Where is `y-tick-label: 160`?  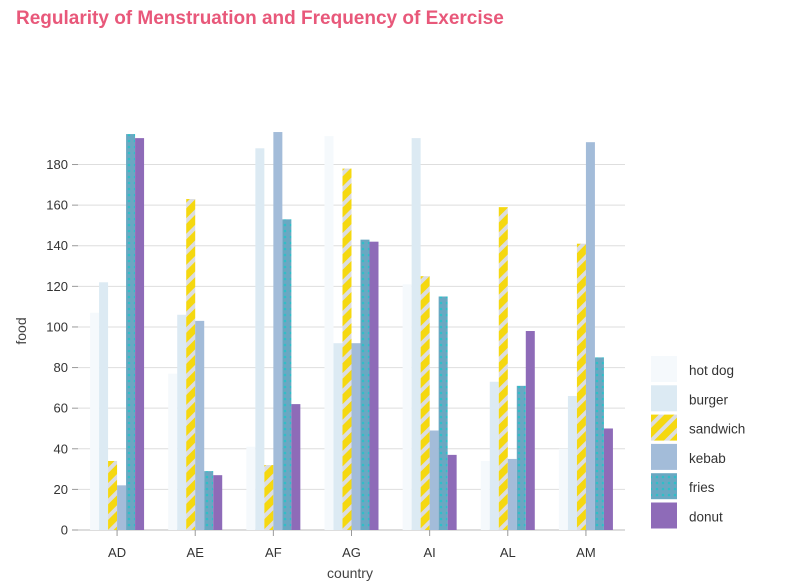
y-tick-label: 160 is located at coordinates (57, 205).